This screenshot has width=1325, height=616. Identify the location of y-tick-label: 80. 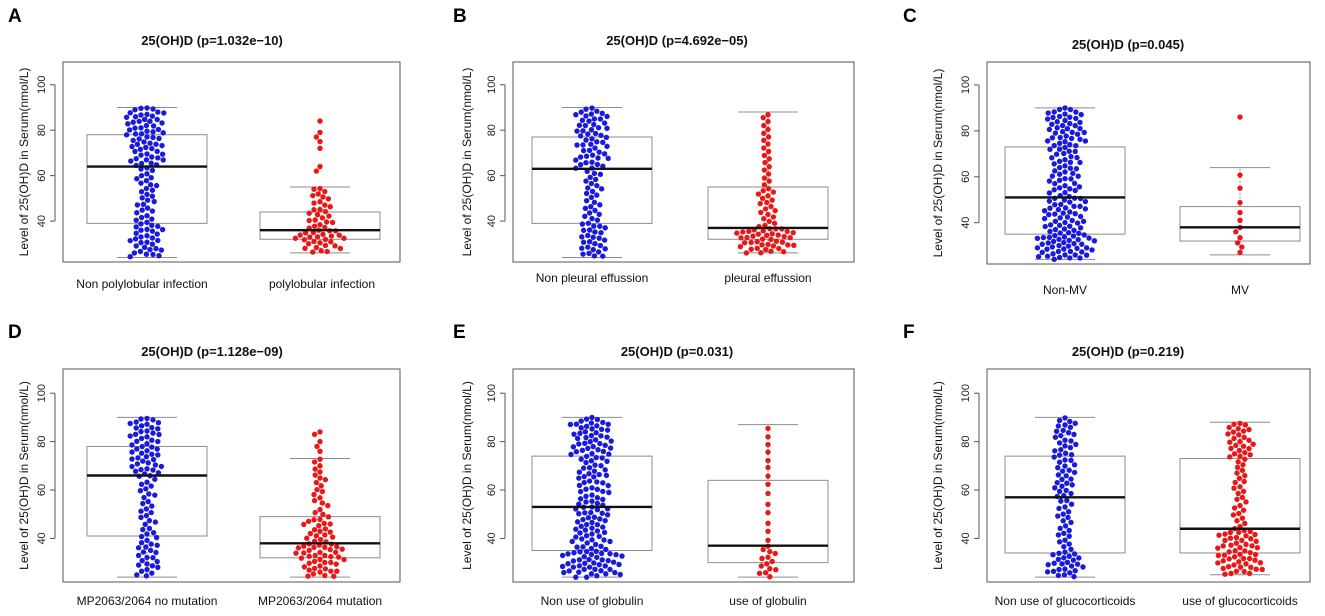
(42, 441).